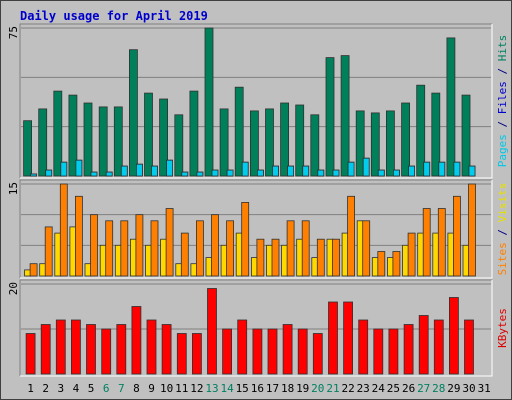 This screenshot has width=512, height=400. Describe the element at coordinates (242, 388) in the screenshot. I see `x-tick-label-15: 15` at that location.